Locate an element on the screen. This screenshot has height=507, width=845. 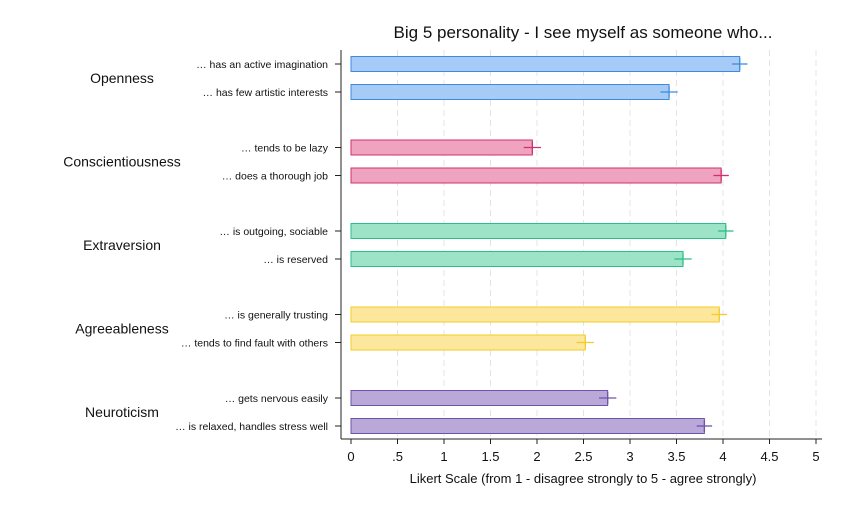
x-tick-label: 0 is located at coordinates (350, 456).